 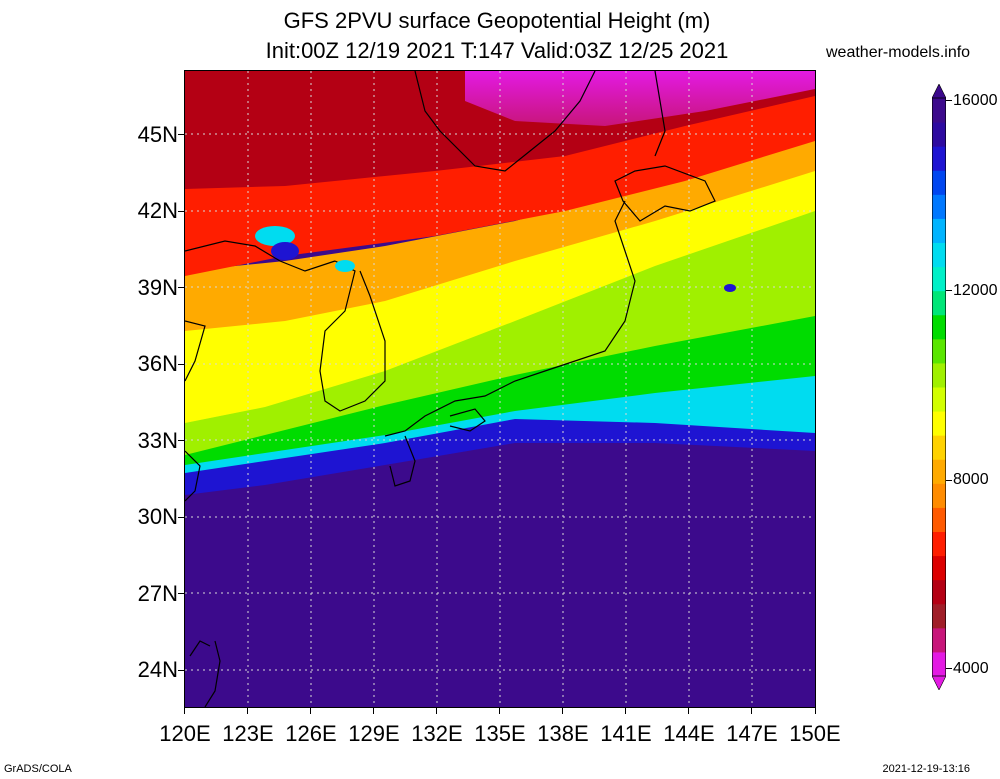 I want to click on lon-label: 144E, so click(x=689, y=733).